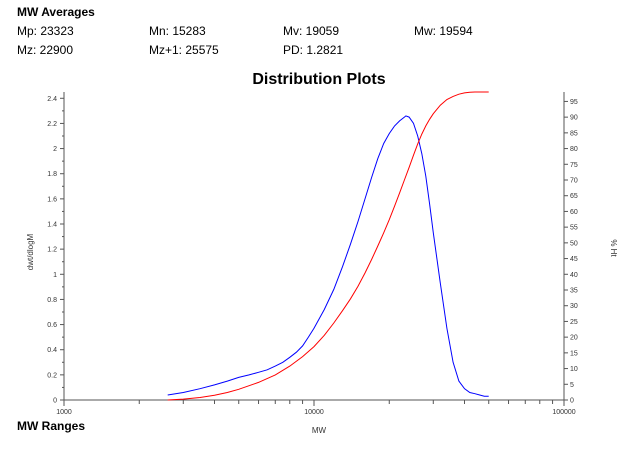  What do you see at coordinates (52, 300) in the screenshot?
I see `y-tick-label: 0.8` at bounding box center [52, 300].